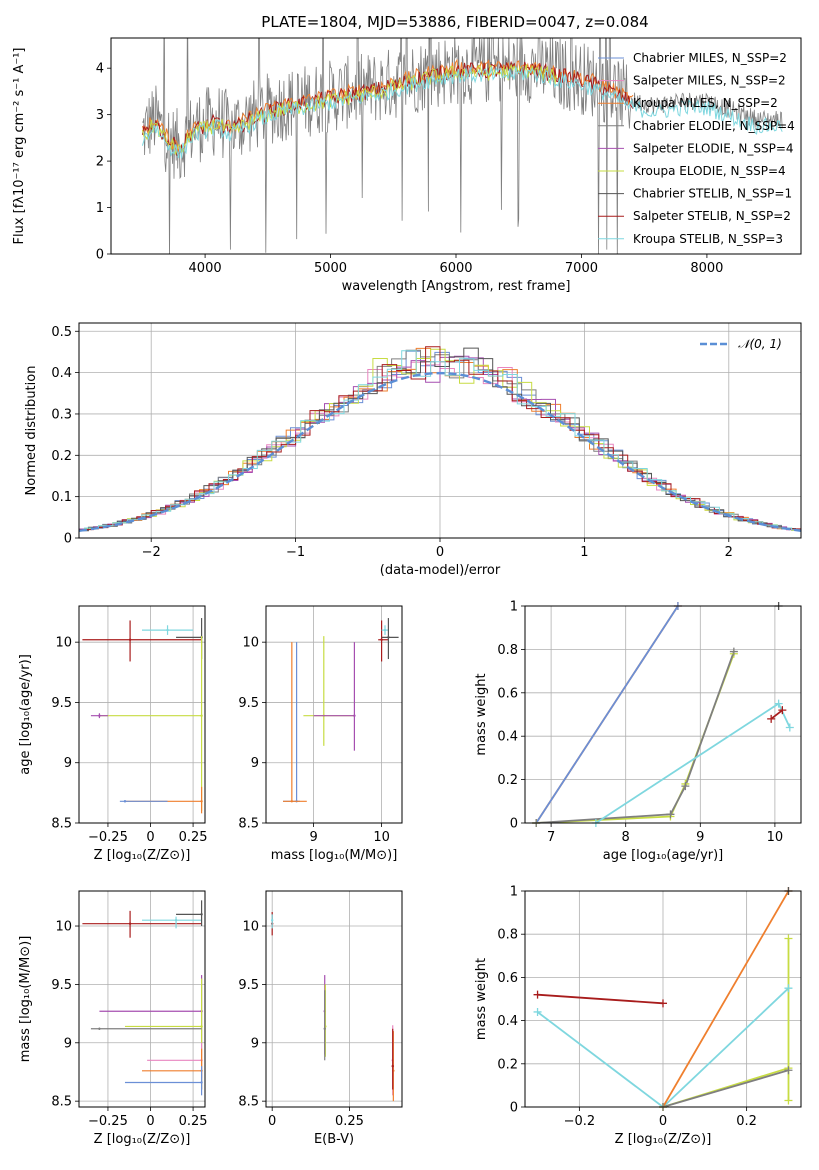  Describe the element at coordinates (456, 286) in the screenshot. I see `x-axis-label: wavelength [Angstrom, rest frame]` at that location.